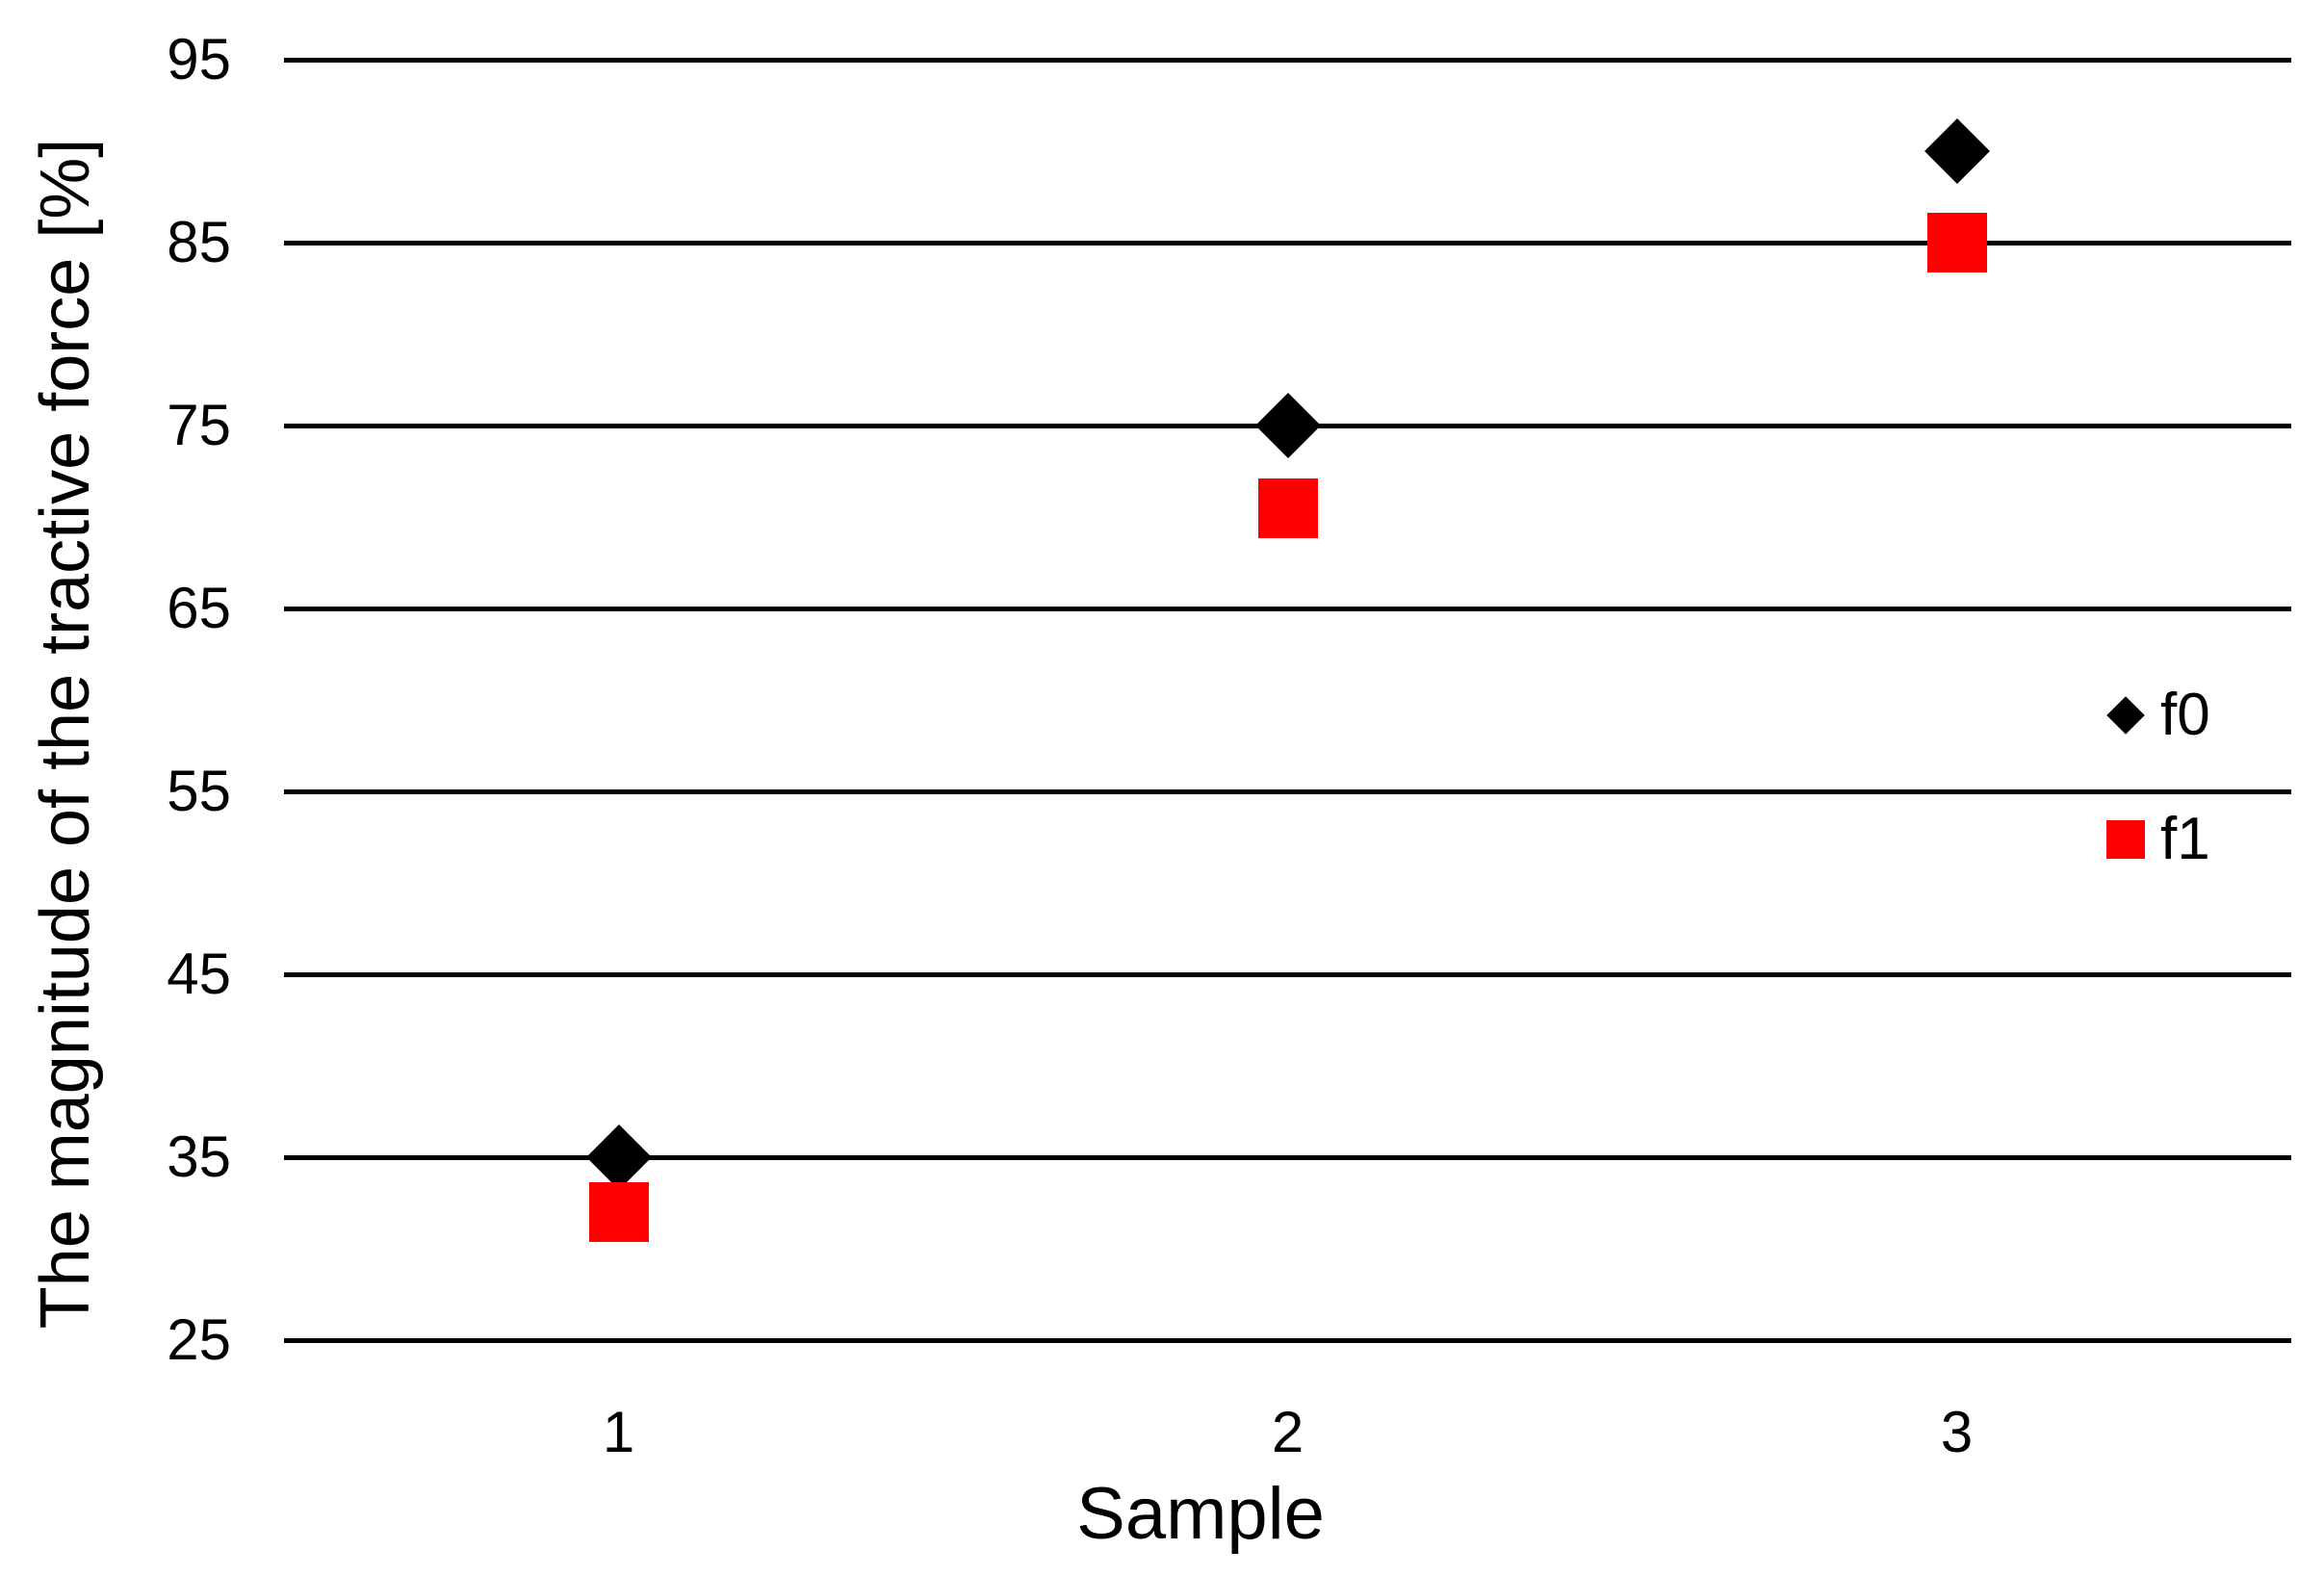  Describe the element at coordinates (618, 1212) in the screenshot. I see `data-point-f1-sample1` at that location.